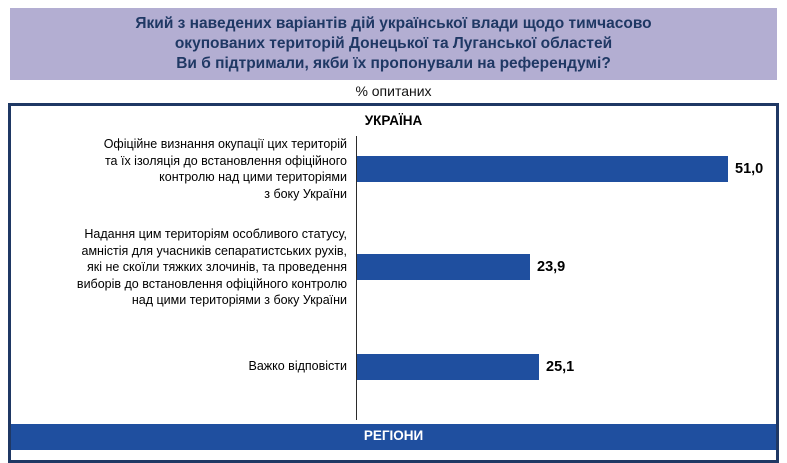 The image size is (787, 463). Describe the element at coordinates (356, 278) in the screenshot. I see `y-axis-line` at that location.